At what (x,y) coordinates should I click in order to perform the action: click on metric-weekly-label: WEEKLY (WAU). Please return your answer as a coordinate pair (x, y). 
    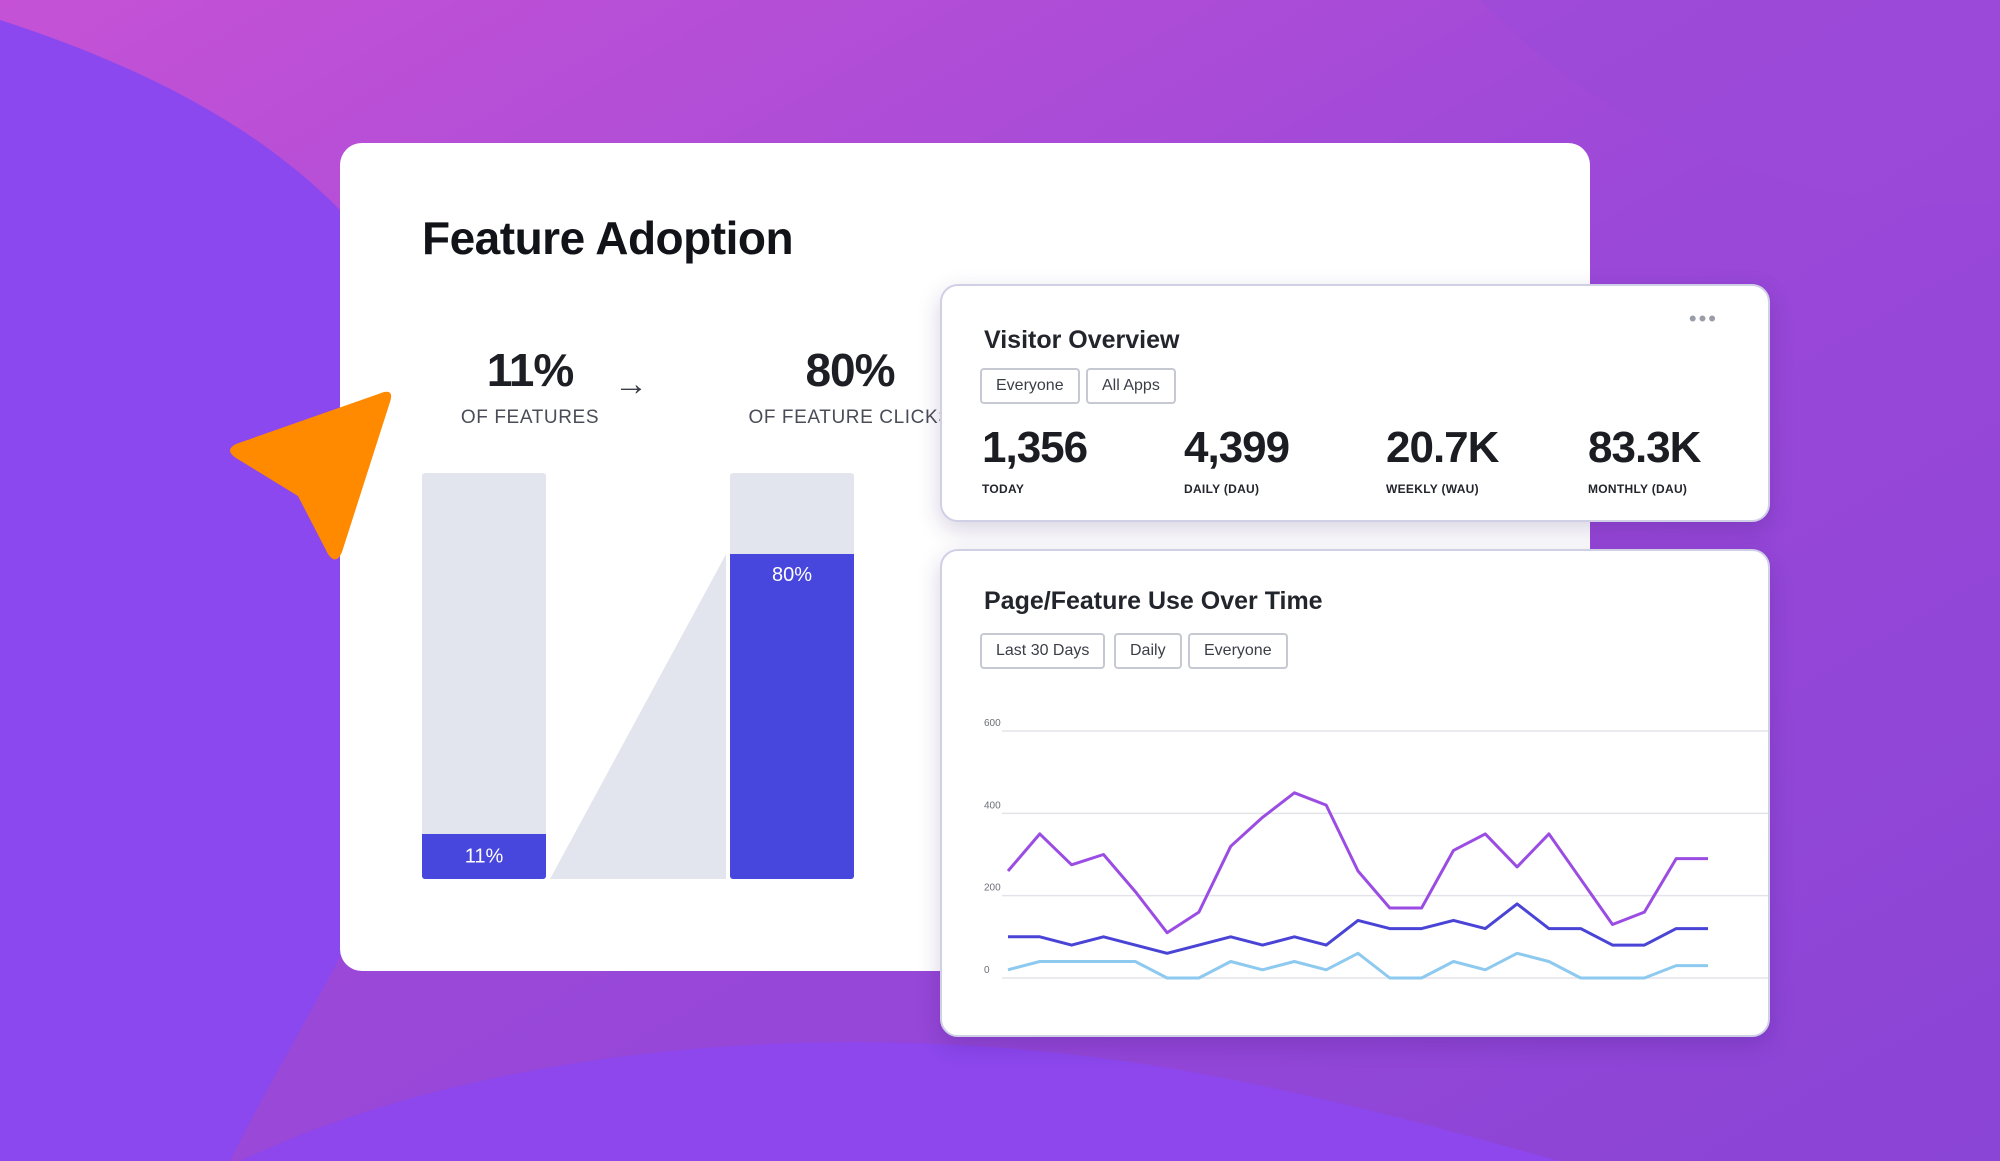
    Looking at the image, I should click on (1432, 489).